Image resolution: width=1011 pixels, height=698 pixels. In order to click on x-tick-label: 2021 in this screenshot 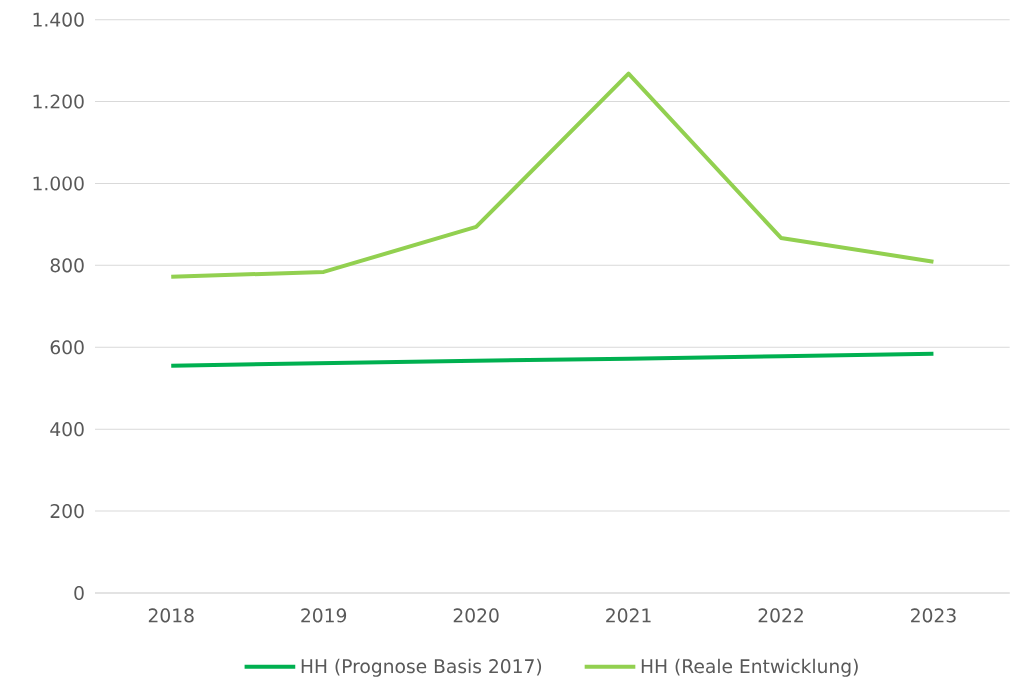, I will do `click(628, 615)`.